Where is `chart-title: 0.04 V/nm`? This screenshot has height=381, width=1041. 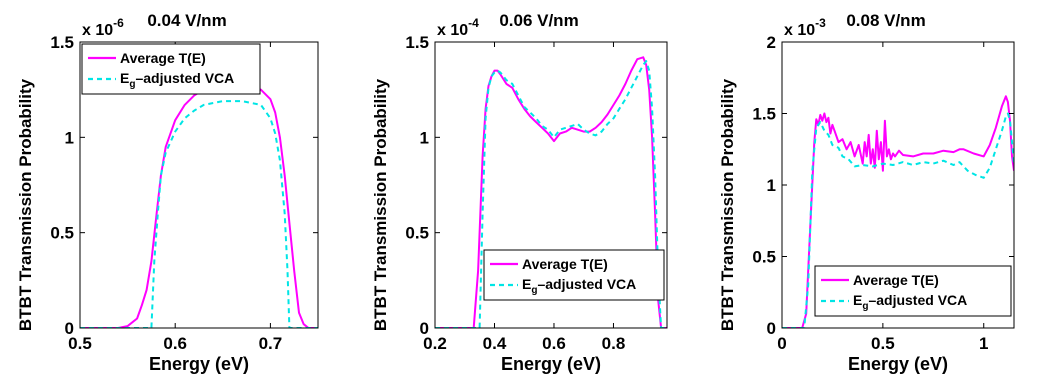 chart-title: 0.04 V/nm is located at coordinates (186, 20).